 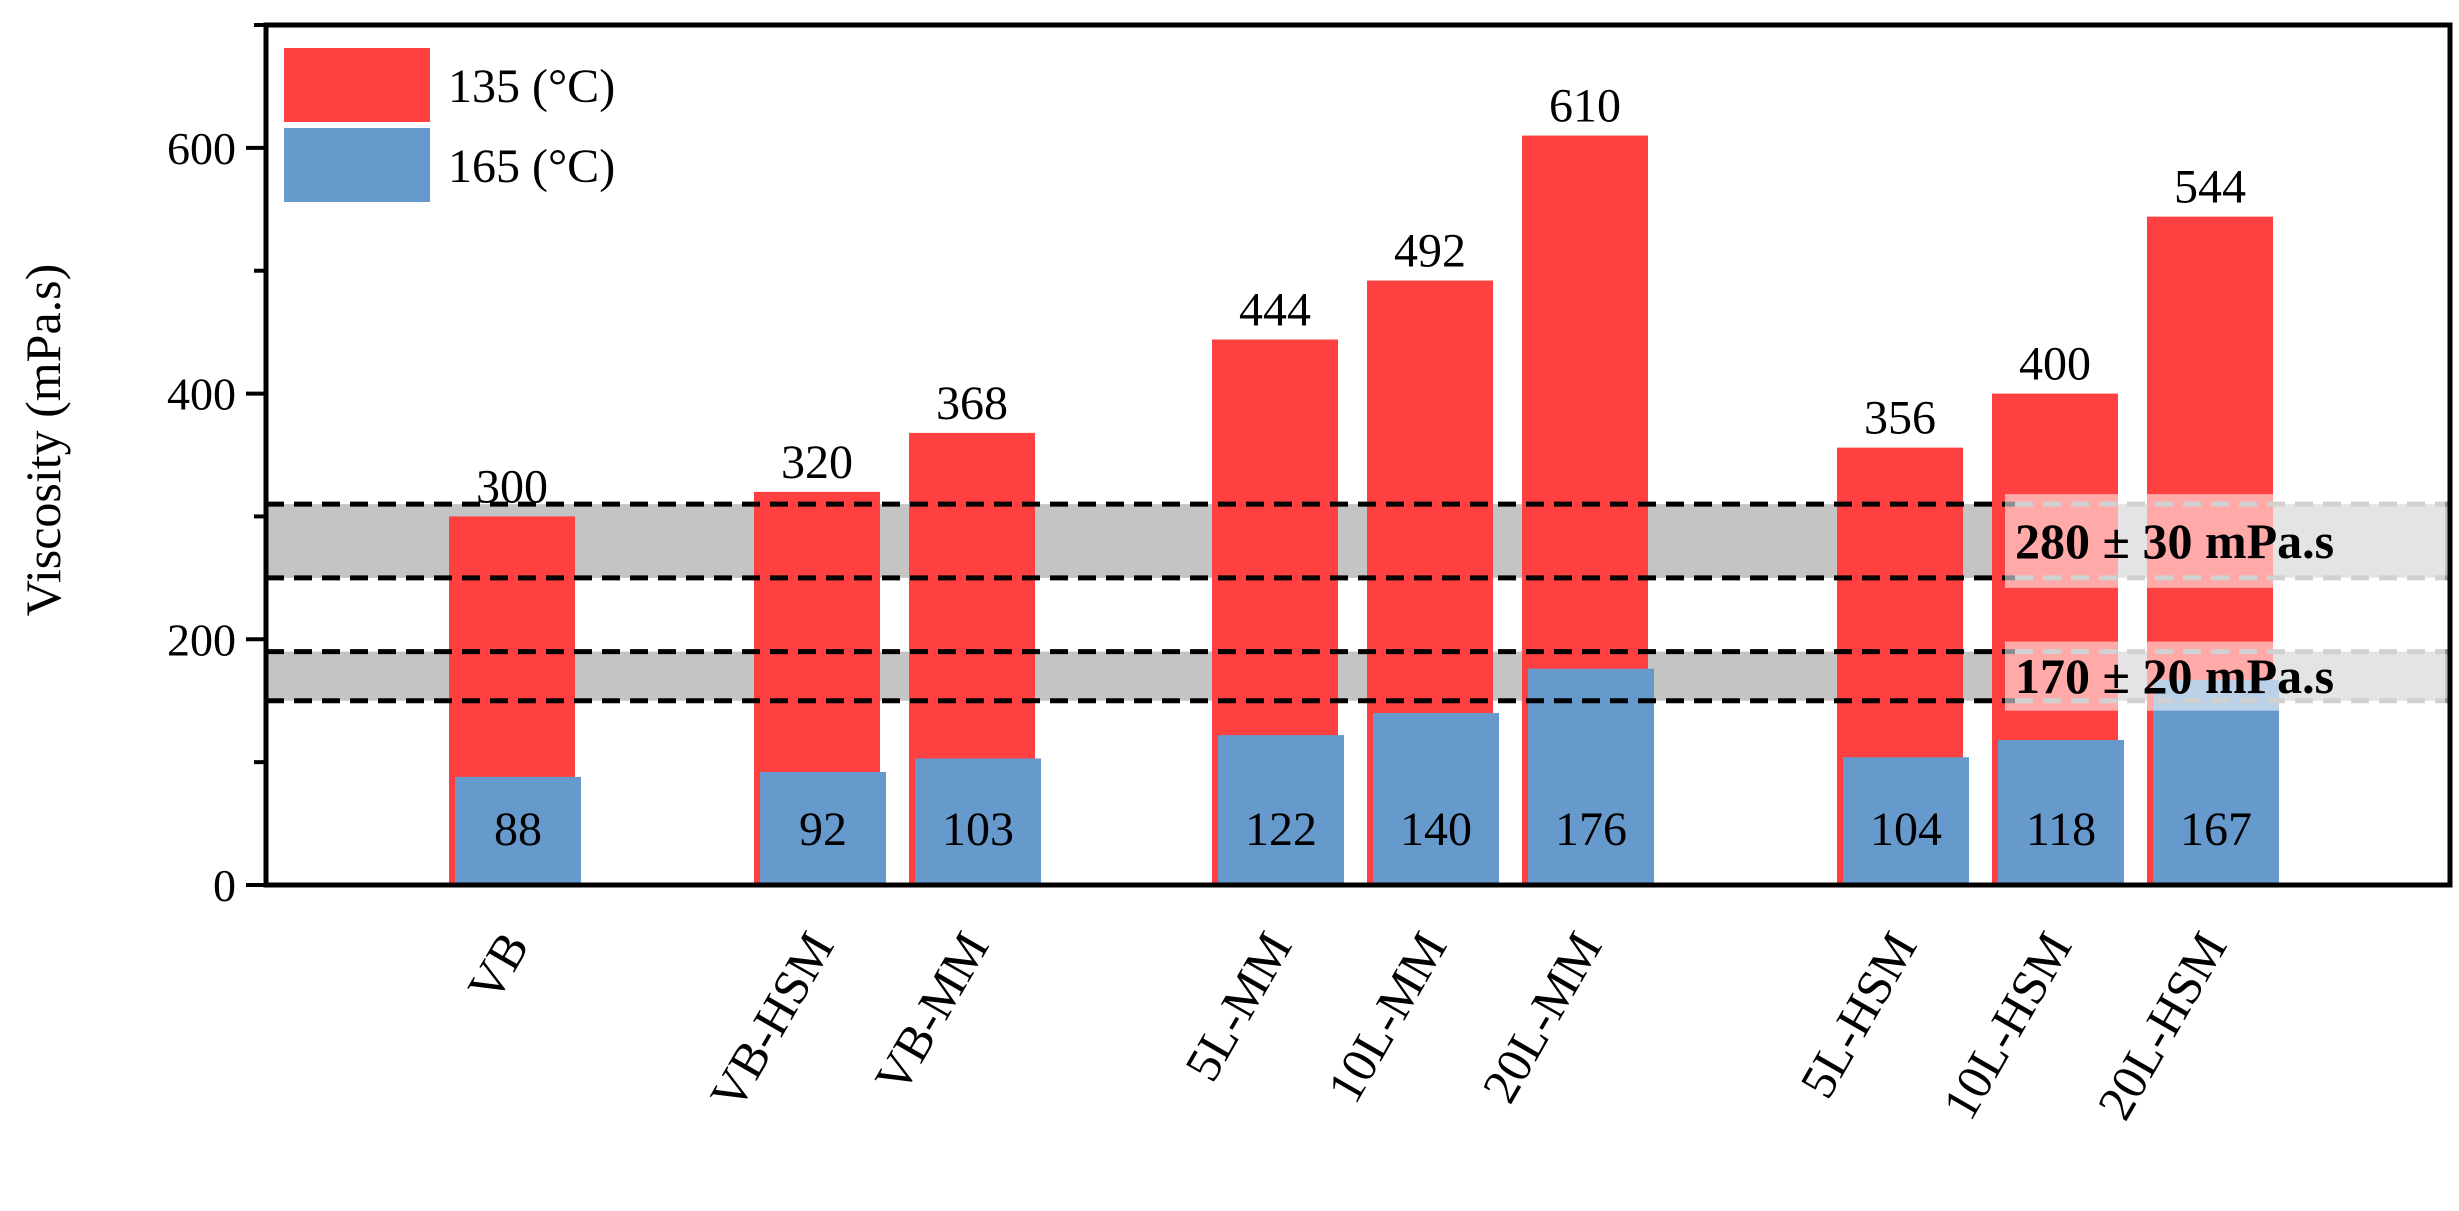 I want to click on data-label-165-VB: 88, so click(x=518, y=829).